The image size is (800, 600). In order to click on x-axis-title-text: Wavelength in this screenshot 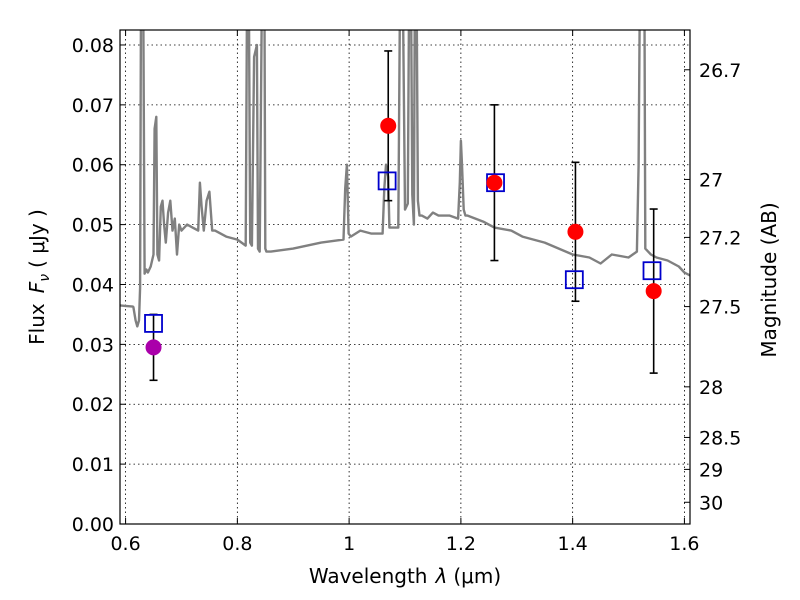, I will do `click(368, 576)`.